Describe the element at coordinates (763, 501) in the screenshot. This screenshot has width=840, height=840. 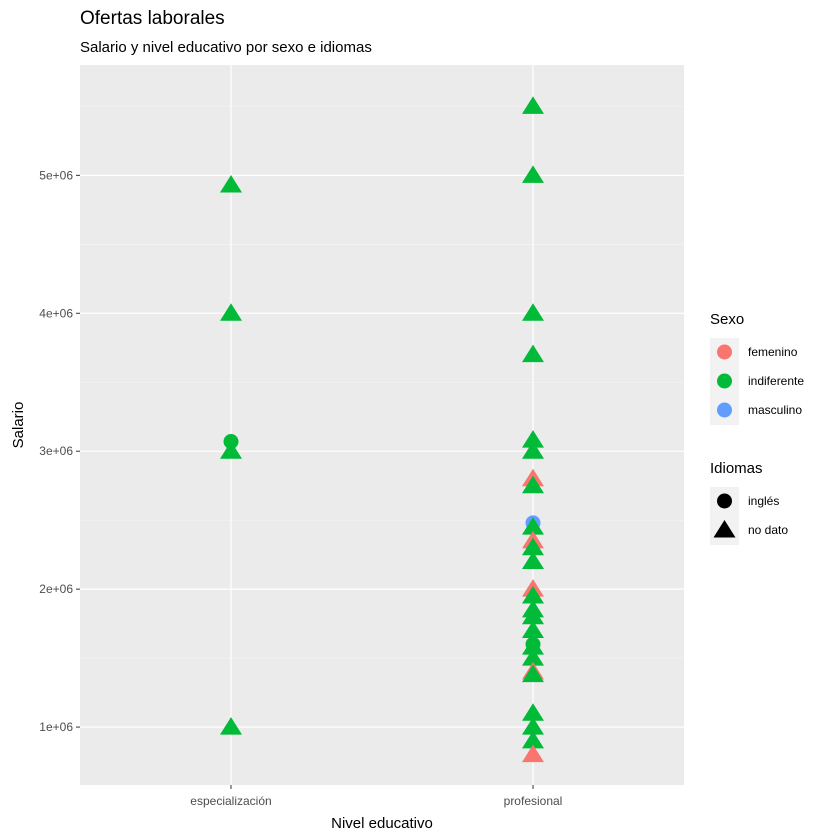
I see `legend-label: inglés` at that location.